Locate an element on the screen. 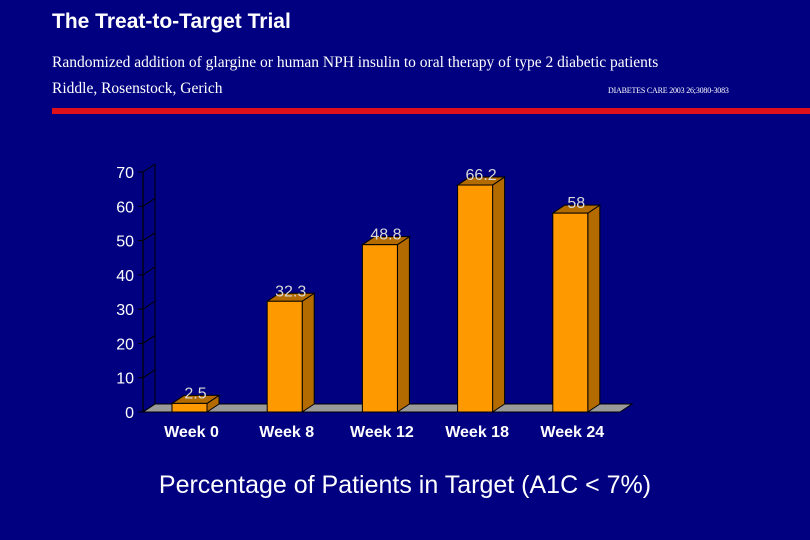 This screenshot has height=540, width=810. x-tick-label: Week 0 is located at coordinates (191, 432).